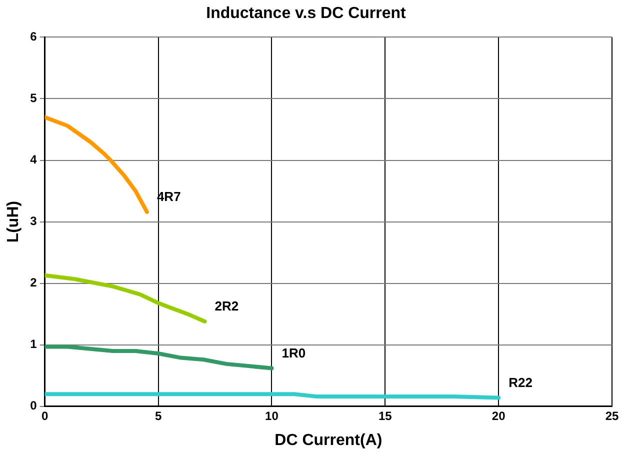 This screenshot has width=624, height=454. What do you see at coordinates (13, 221) in the screenshot?
I see `y-axis-title: L(uH)` at bounding box center [13, 221].